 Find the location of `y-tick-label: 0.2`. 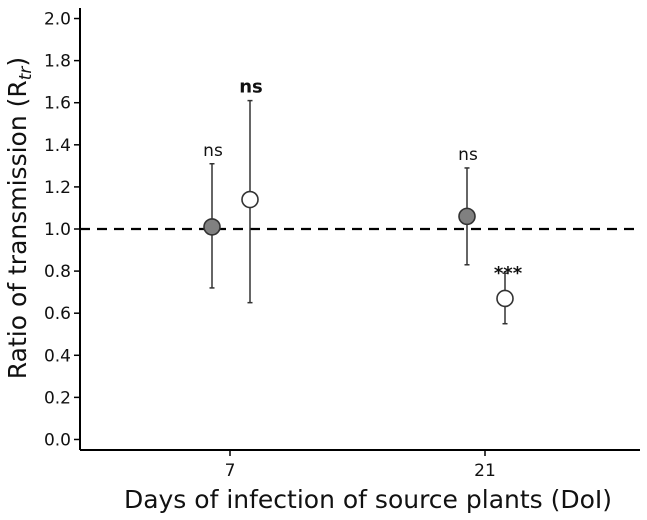

y-tick-label: 0.2 is located at coordinates (57, 398).